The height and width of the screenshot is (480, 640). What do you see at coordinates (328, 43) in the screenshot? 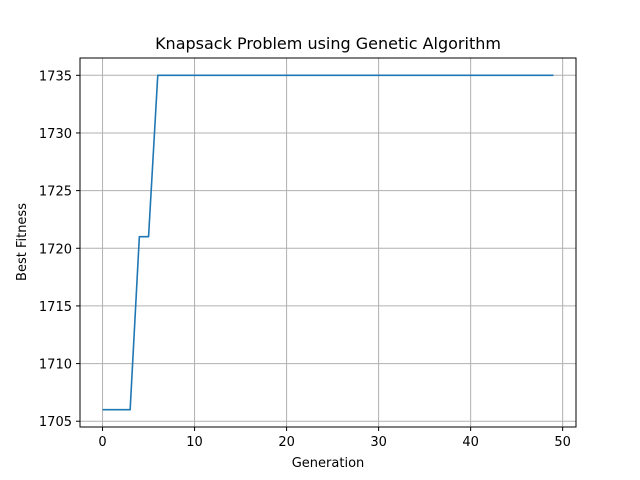
I see `chart-title: Knapsack Problem using Genetic Algorithm` at bounding box center [328, 43].